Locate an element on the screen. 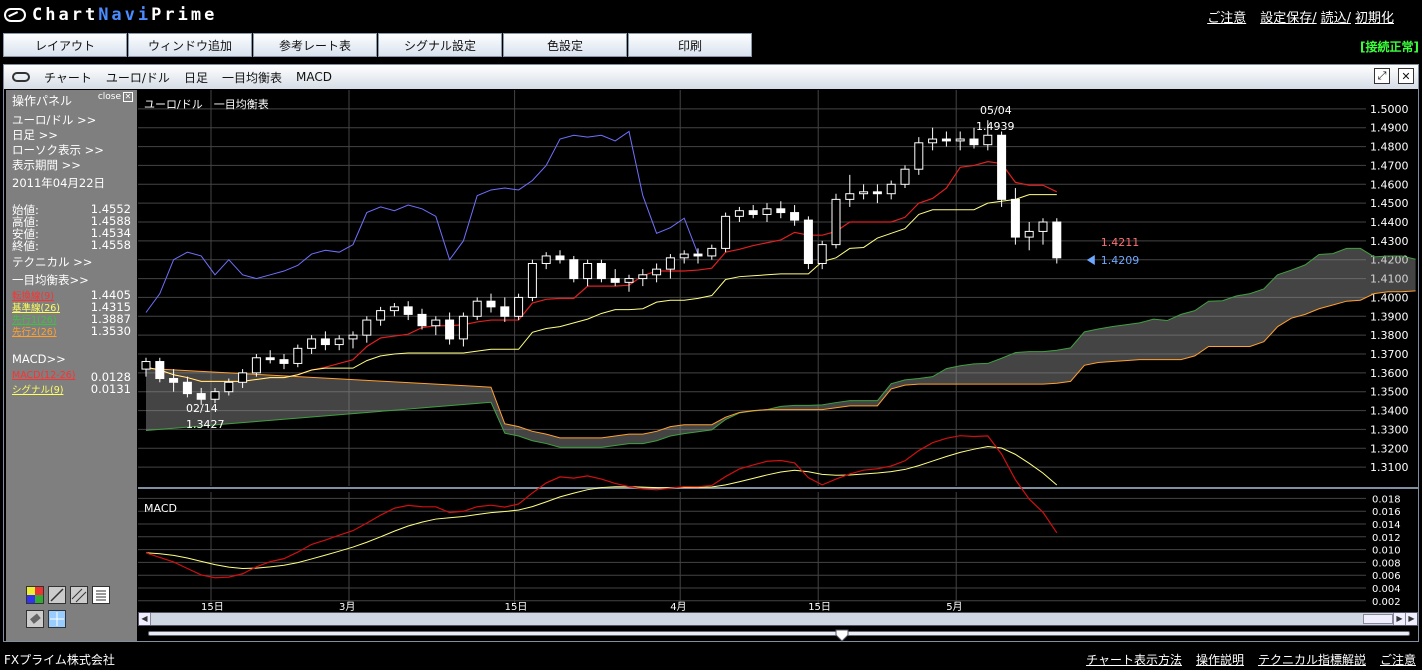 The height and width of the screenshot is (670, 1422). title-indicator: 一目均衡表 is located at coordinates (251, 77).